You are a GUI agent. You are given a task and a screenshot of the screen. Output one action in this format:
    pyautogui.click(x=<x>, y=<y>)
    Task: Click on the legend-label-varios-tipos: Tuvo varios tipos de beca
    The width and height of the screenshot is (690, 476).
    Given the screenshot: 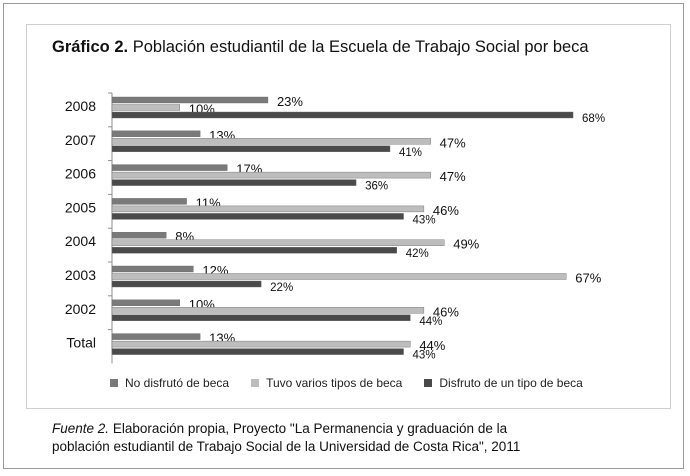 What is the action you would take?
    pyautogui.click(x=334, y=383)
    